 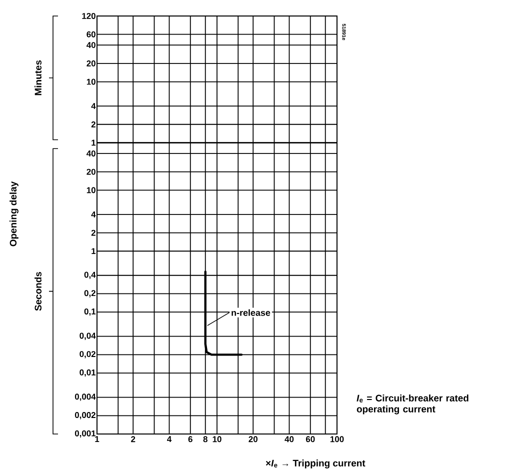 I want to click on x-tick-label: 10, so click(x=217, y=439).